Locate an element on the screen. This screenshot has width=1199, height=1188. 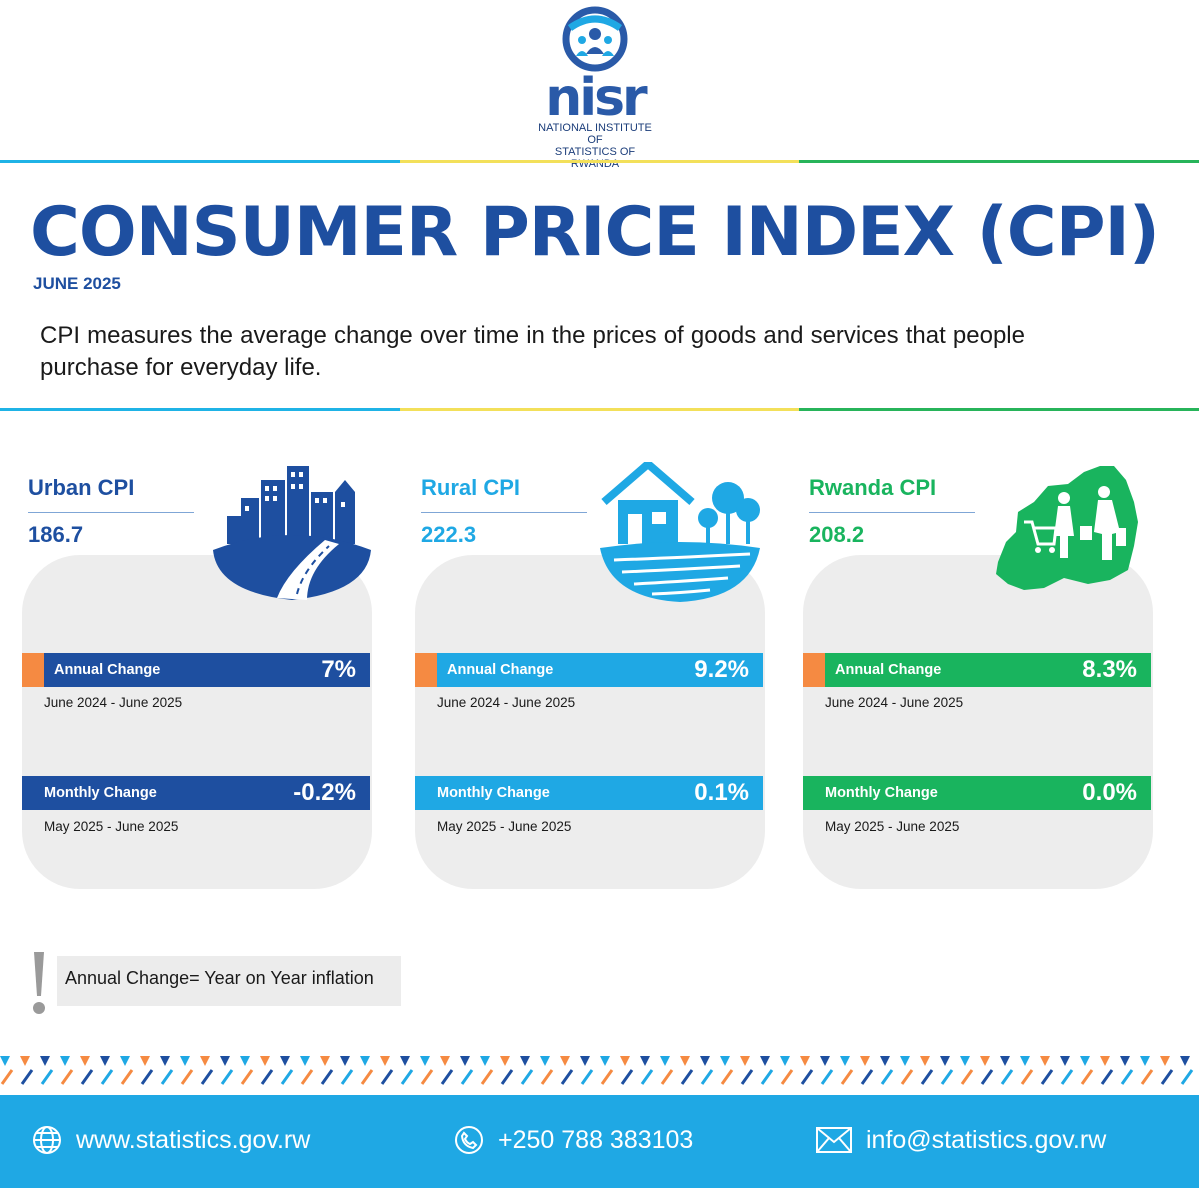
middle-divider is located at coordinates (599, 409).